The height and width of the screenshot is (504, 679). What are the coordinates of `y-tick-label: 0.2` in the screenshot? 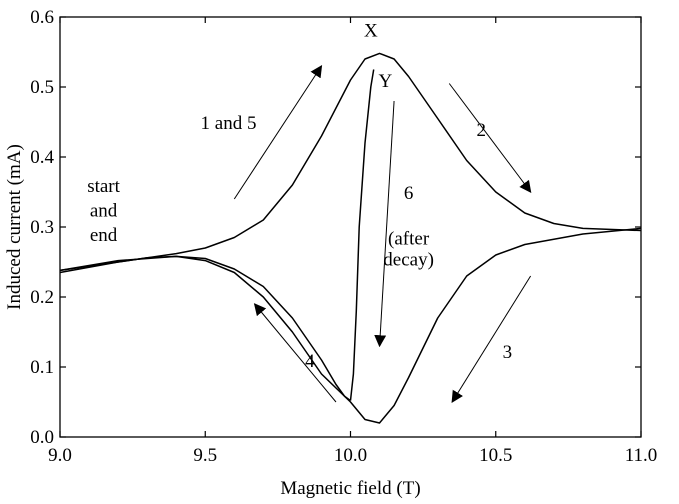 It's located at (42, 297).